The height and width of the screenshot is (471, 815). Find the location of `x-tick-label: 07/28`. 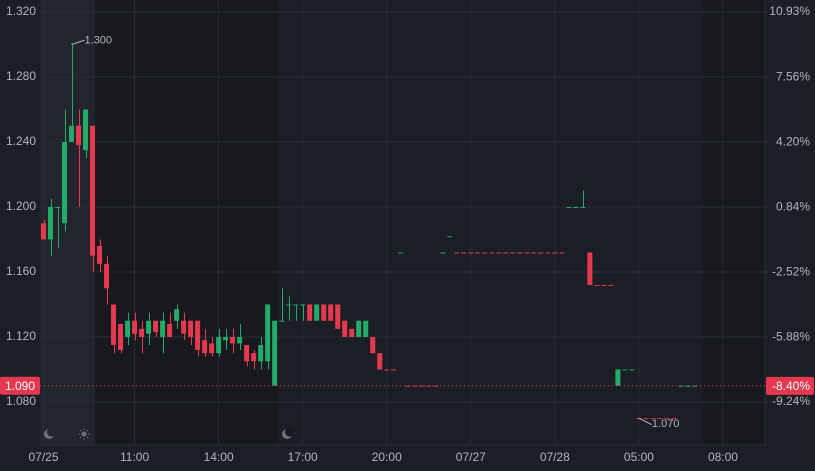

x-tick-label: 07/28 is located at coordinates (555, 457).